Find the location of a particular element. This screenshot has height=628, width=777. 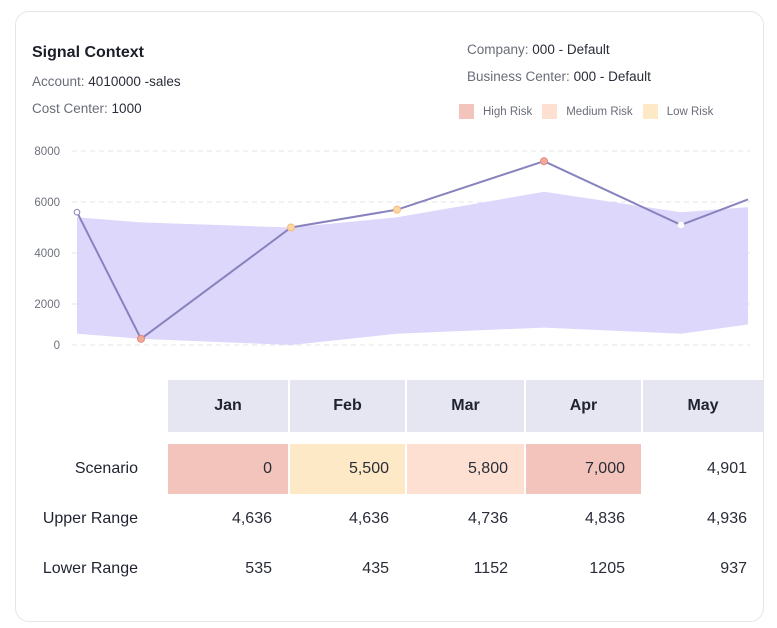

business-center-info: Business Center: 000 - Default is located at coordinates (559, 76).